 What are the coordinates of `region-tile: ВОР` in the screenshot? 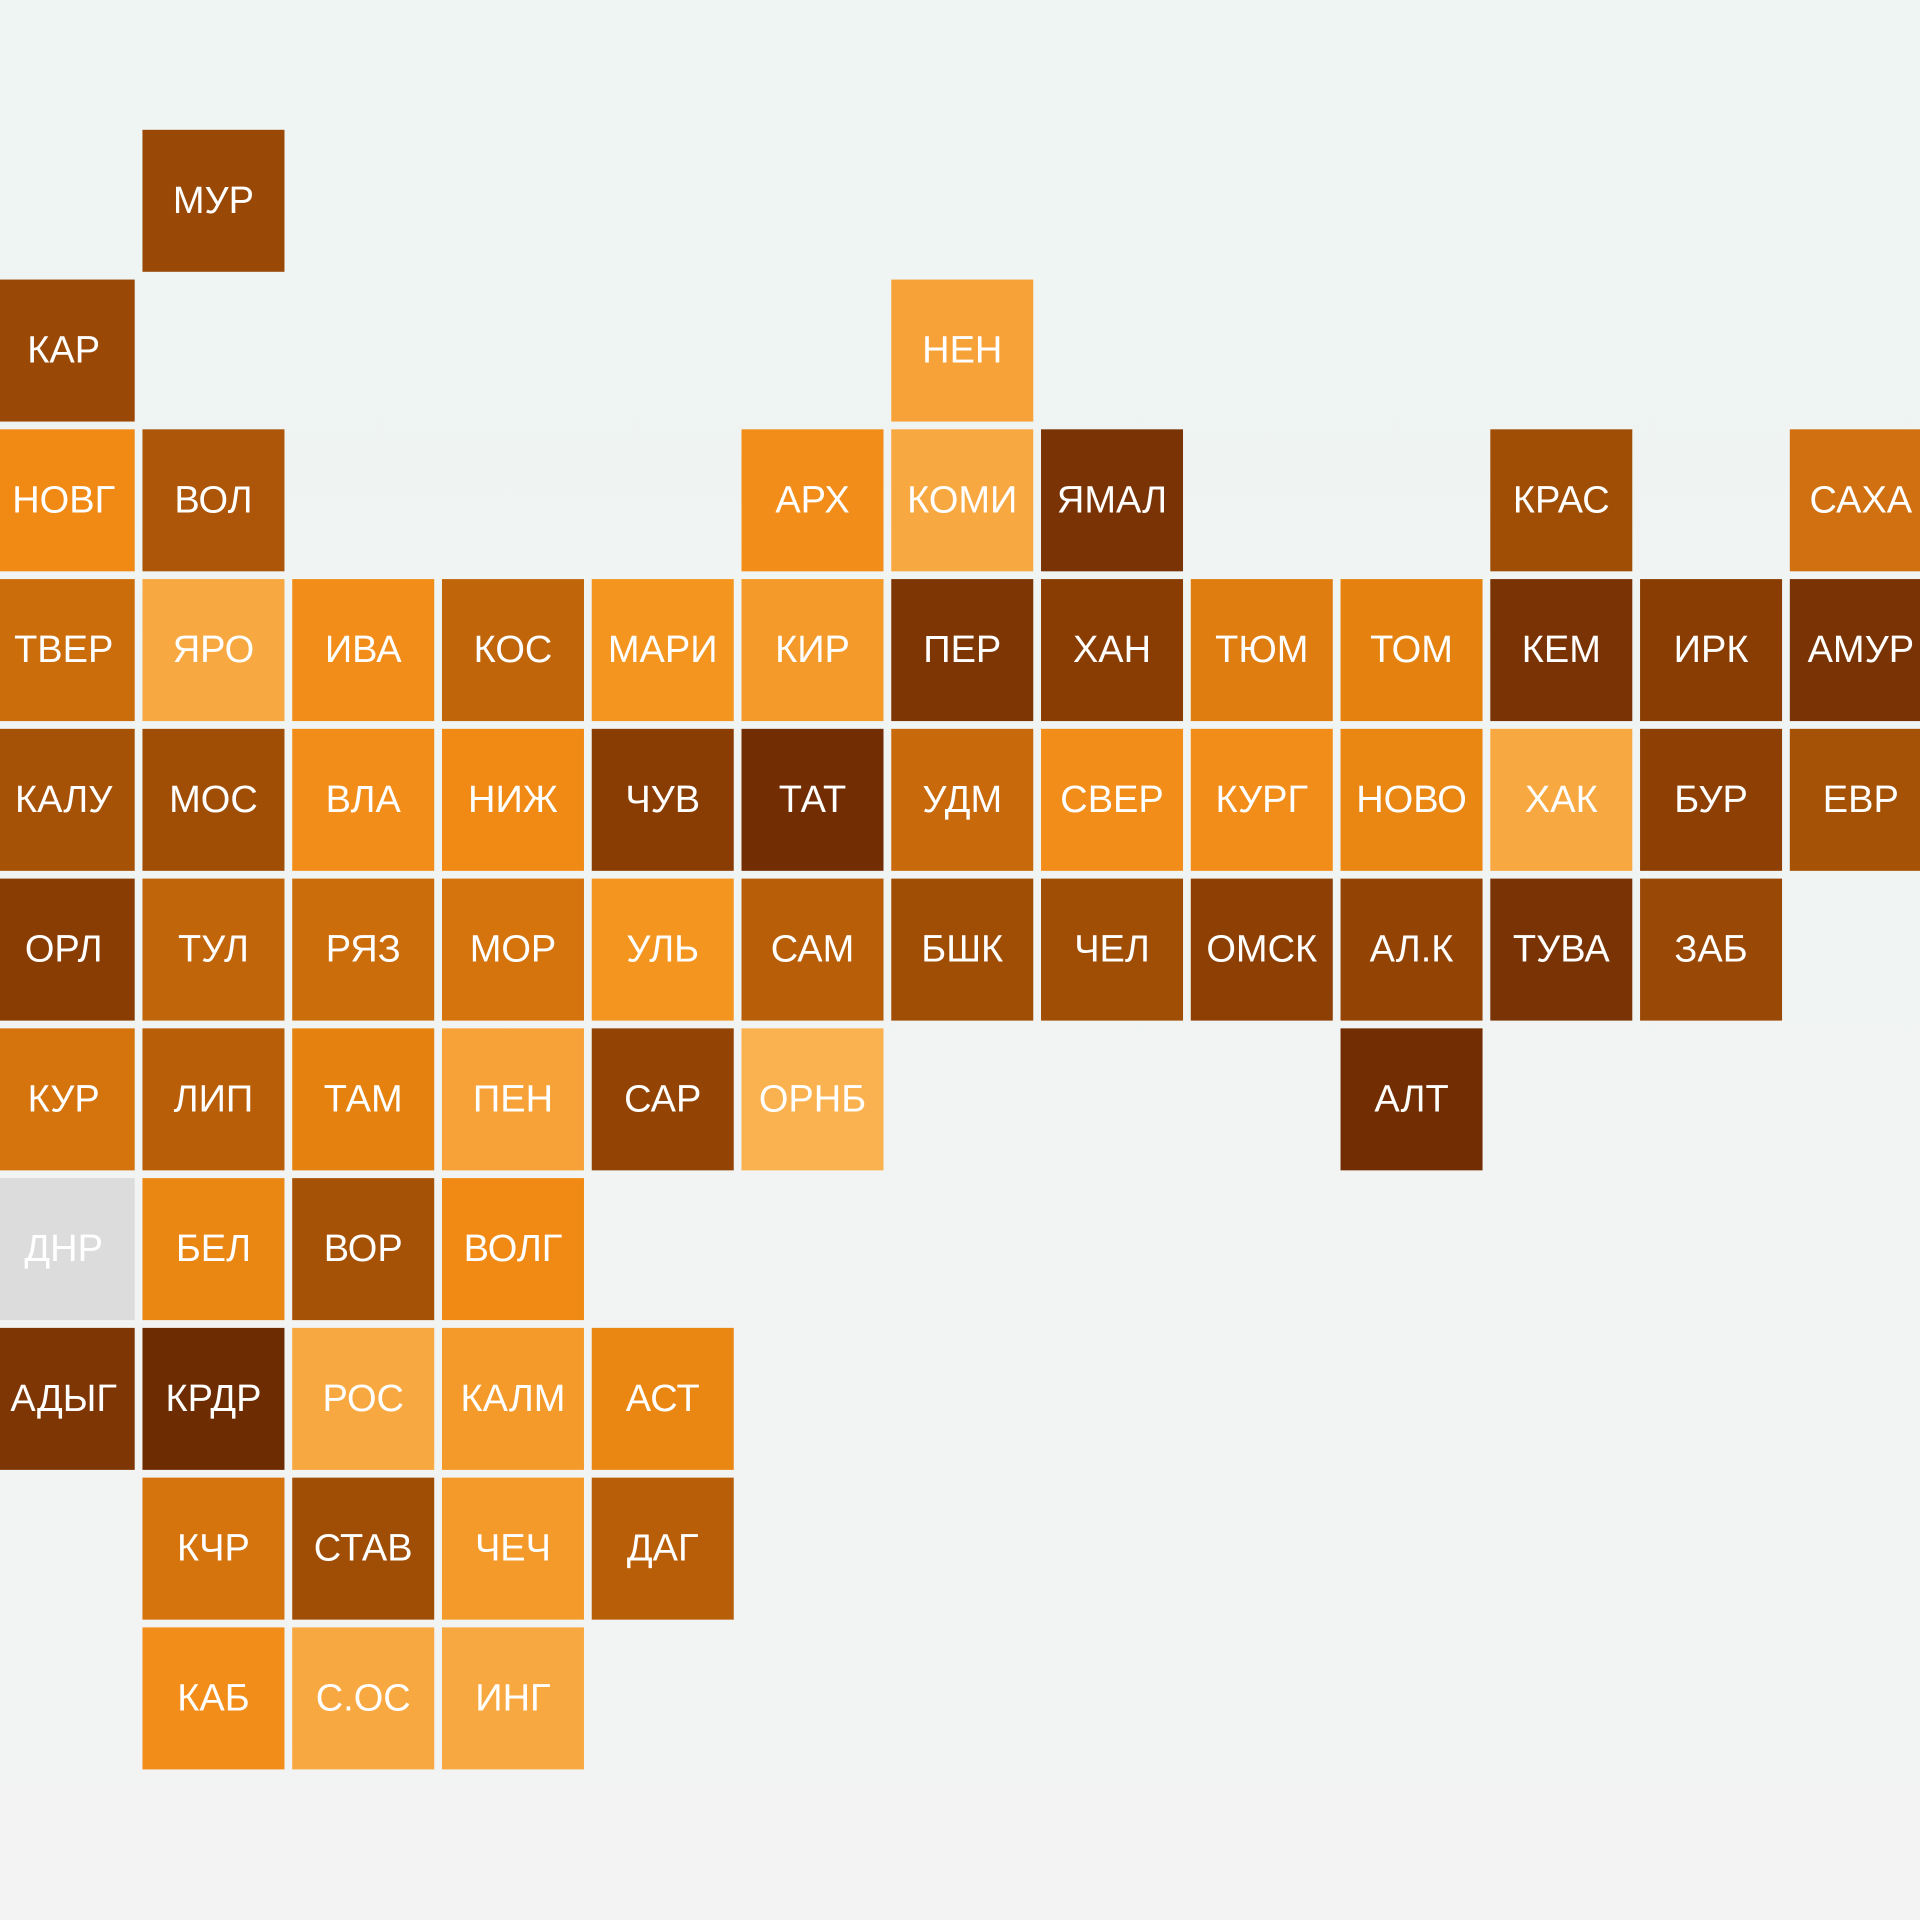 It's located at (363, 1249).